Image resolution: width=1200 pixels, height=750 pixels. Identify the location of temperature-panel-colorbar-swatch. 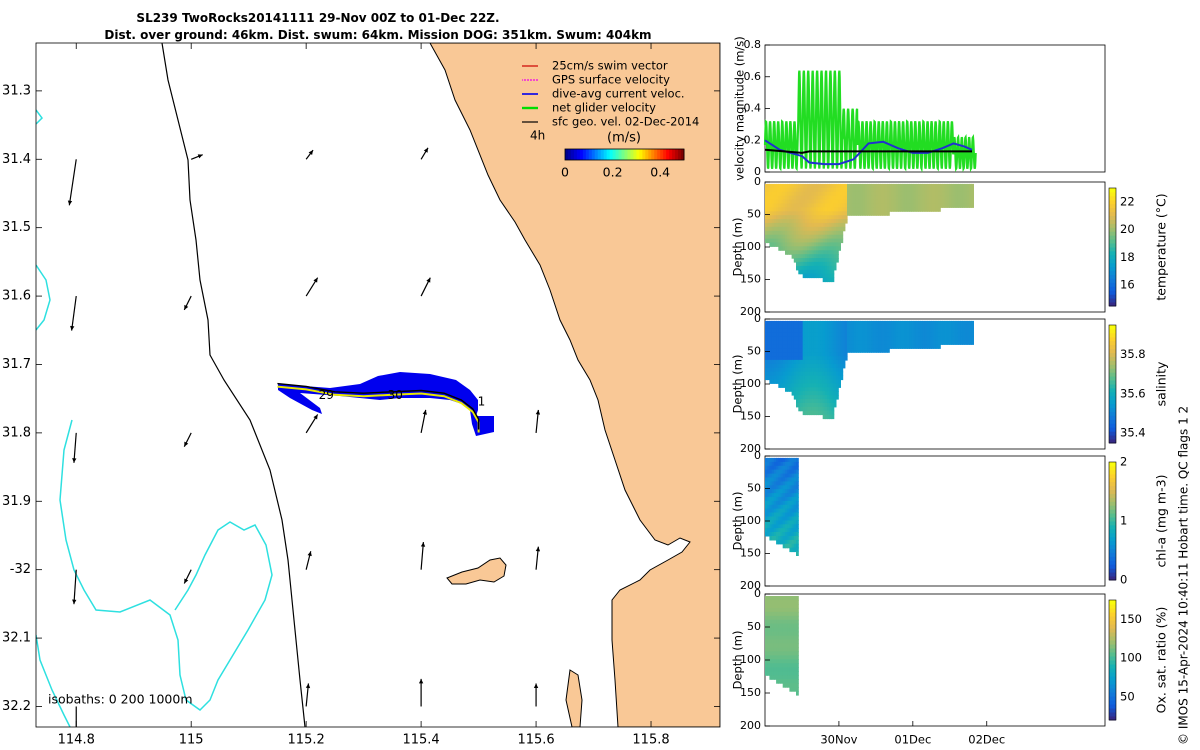
(1112, 276).